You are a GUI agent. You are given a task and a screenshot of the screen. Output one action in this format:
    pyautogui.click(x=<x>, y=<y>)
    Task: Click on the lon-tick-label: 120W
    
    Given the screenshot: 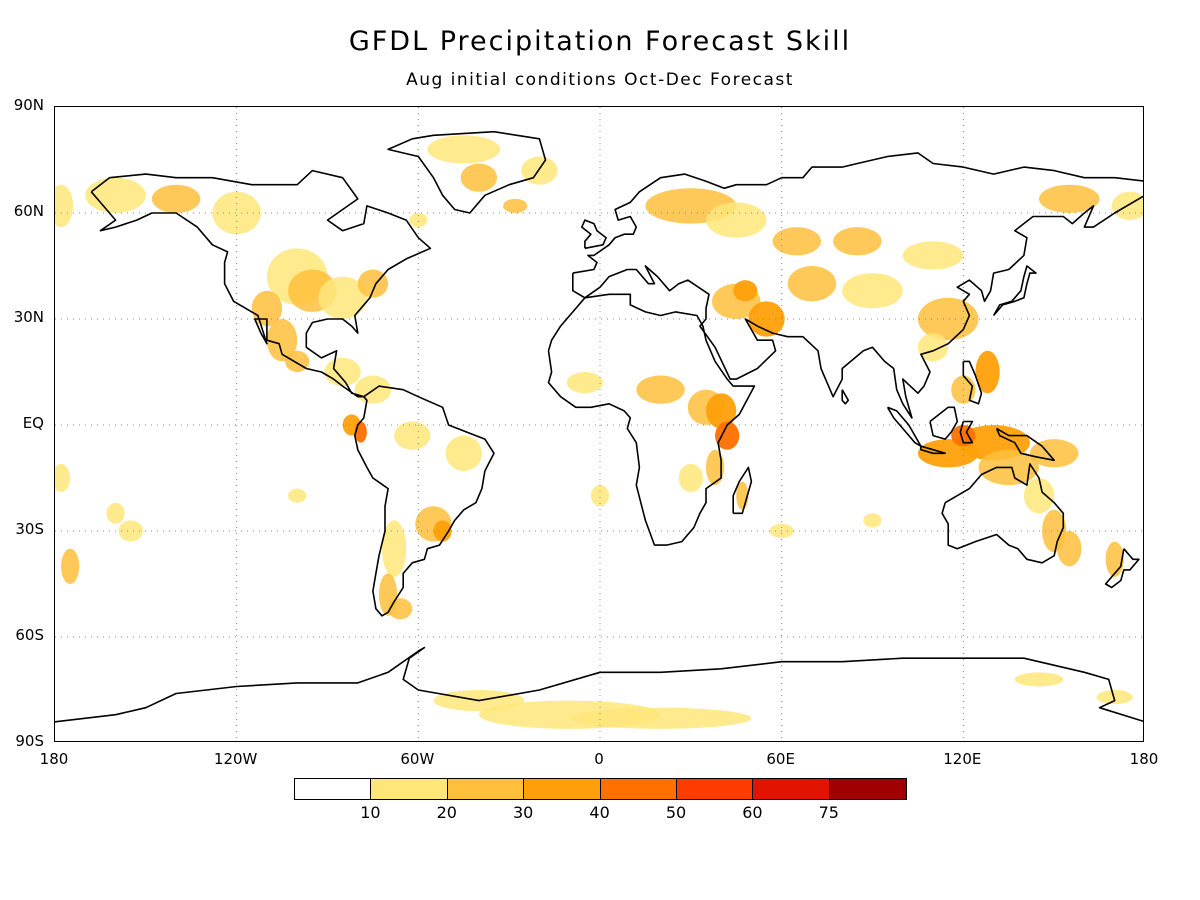 What is the action you would take?
    pyautogui.click(x=235, y=759)
    